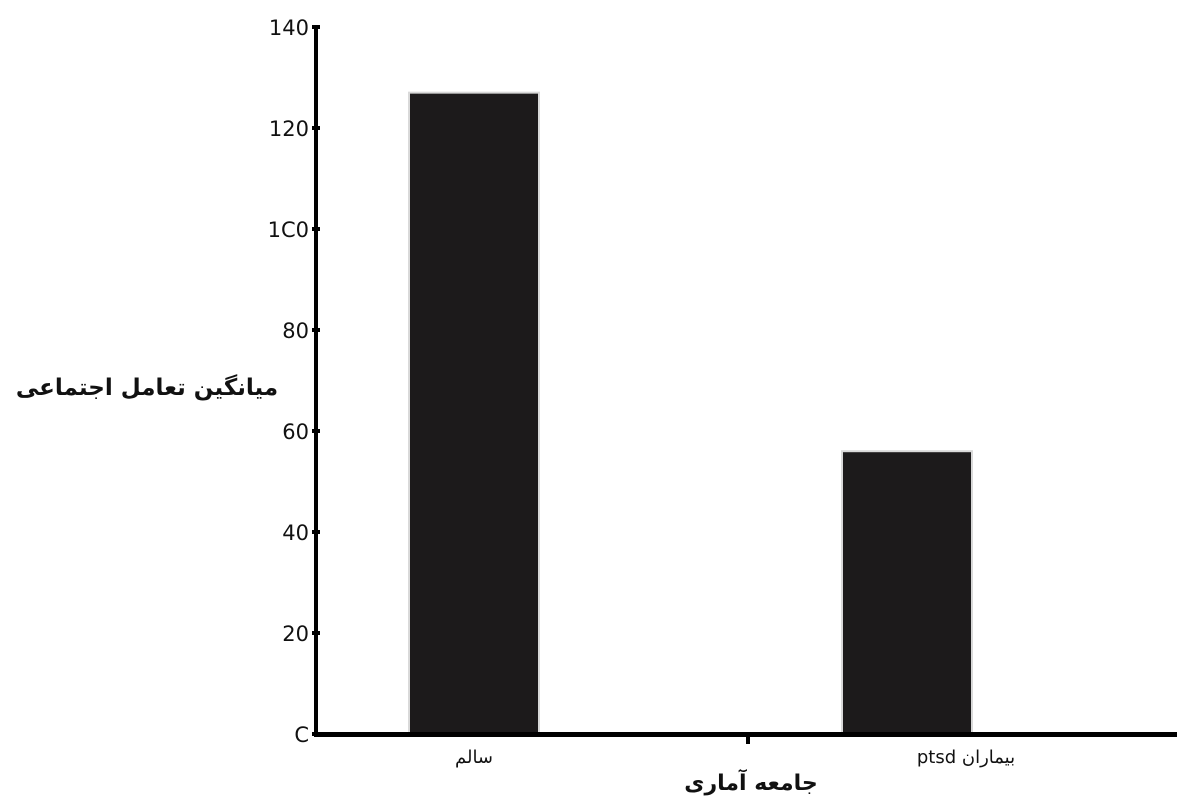 The image size is (1177, 801). Describe the element at coordinates (295, 533) in the screenshot. I see `y-tick-label-3: 40` at that location.